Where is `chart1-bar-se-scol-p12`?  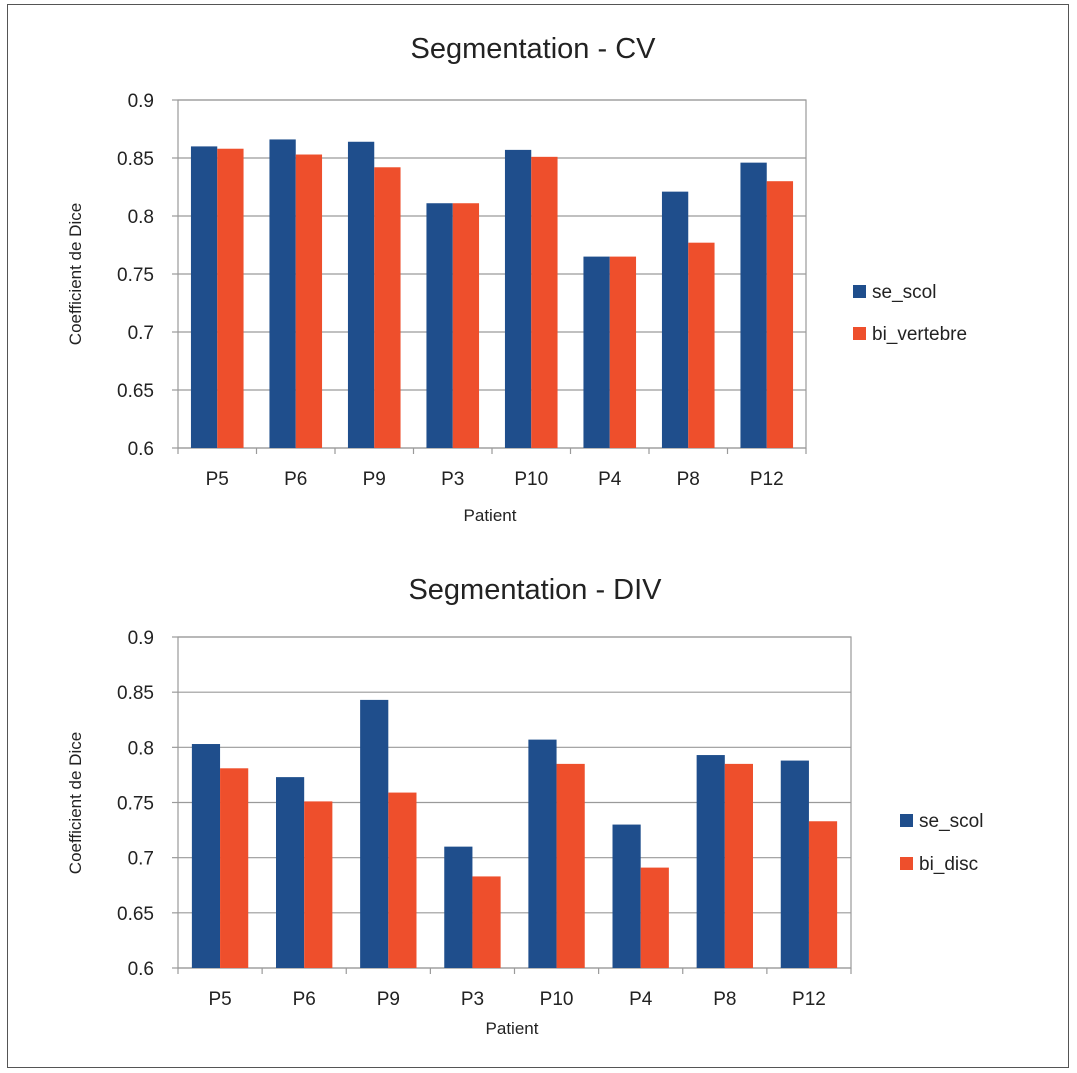 chart1-bar-se-scol-p12 is located at coordinates (753, 305).